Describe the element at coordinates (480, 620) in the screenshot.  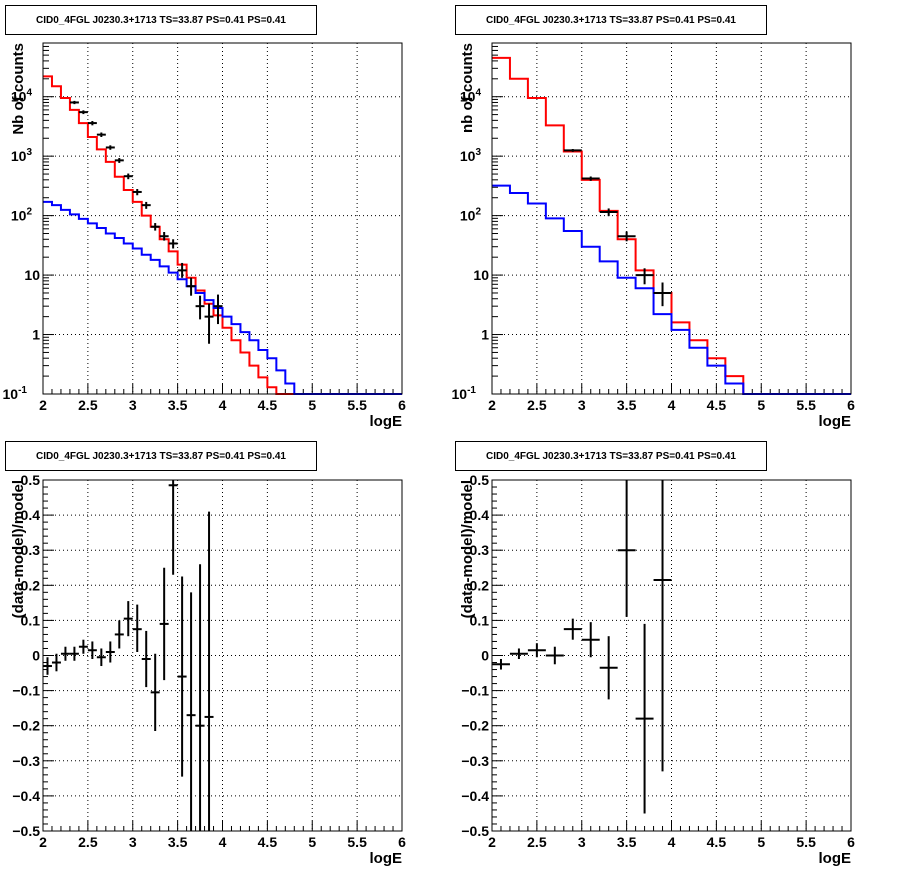
I see `y-tick-label: 0.1` at that location.